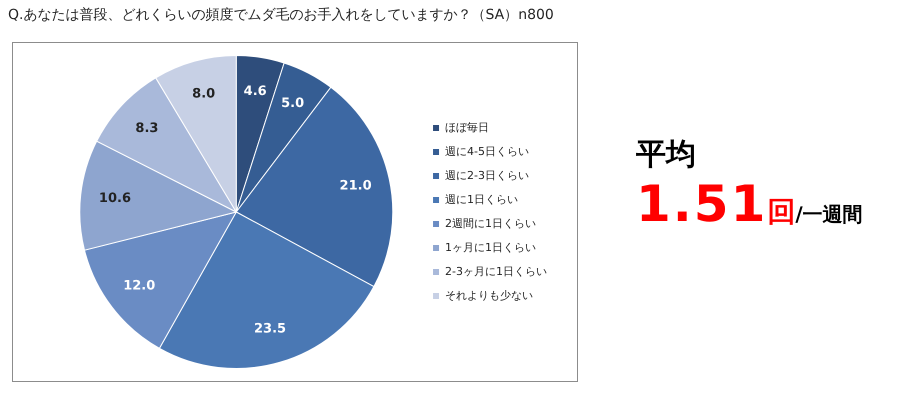 This screenshot has height=399, width=905. Describe the element at coordinates (487, 175) in the screenshot. I see `legend-label: 週に2-3日くらい` at that location.